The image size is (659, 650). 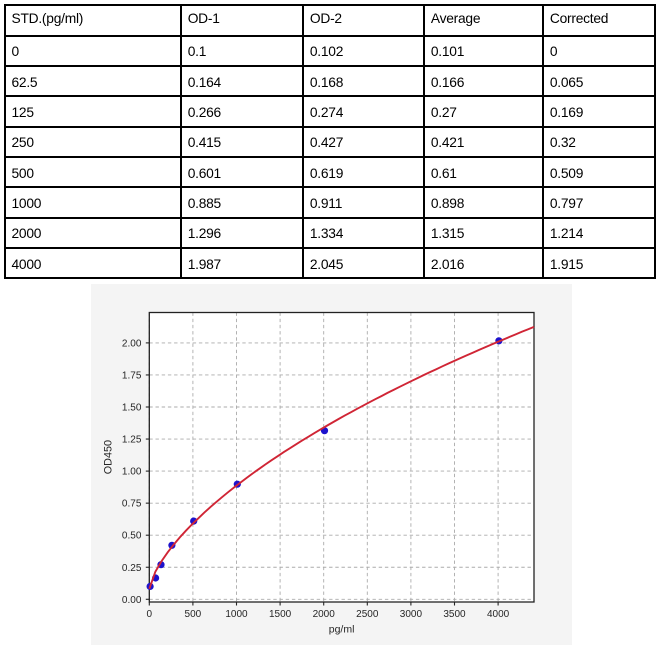 I want to click on svg-text: 2500, so click(x=367, y=614).